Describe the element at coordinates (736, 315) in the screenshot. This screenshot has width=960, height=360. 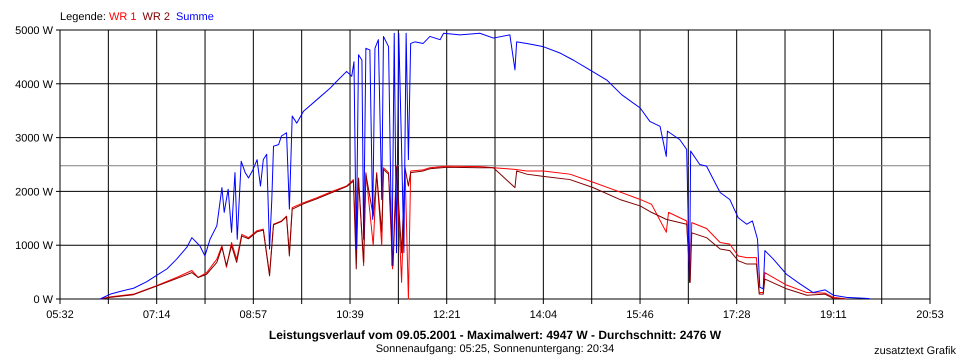
I see `x-tick-label: 17:28` at that location.